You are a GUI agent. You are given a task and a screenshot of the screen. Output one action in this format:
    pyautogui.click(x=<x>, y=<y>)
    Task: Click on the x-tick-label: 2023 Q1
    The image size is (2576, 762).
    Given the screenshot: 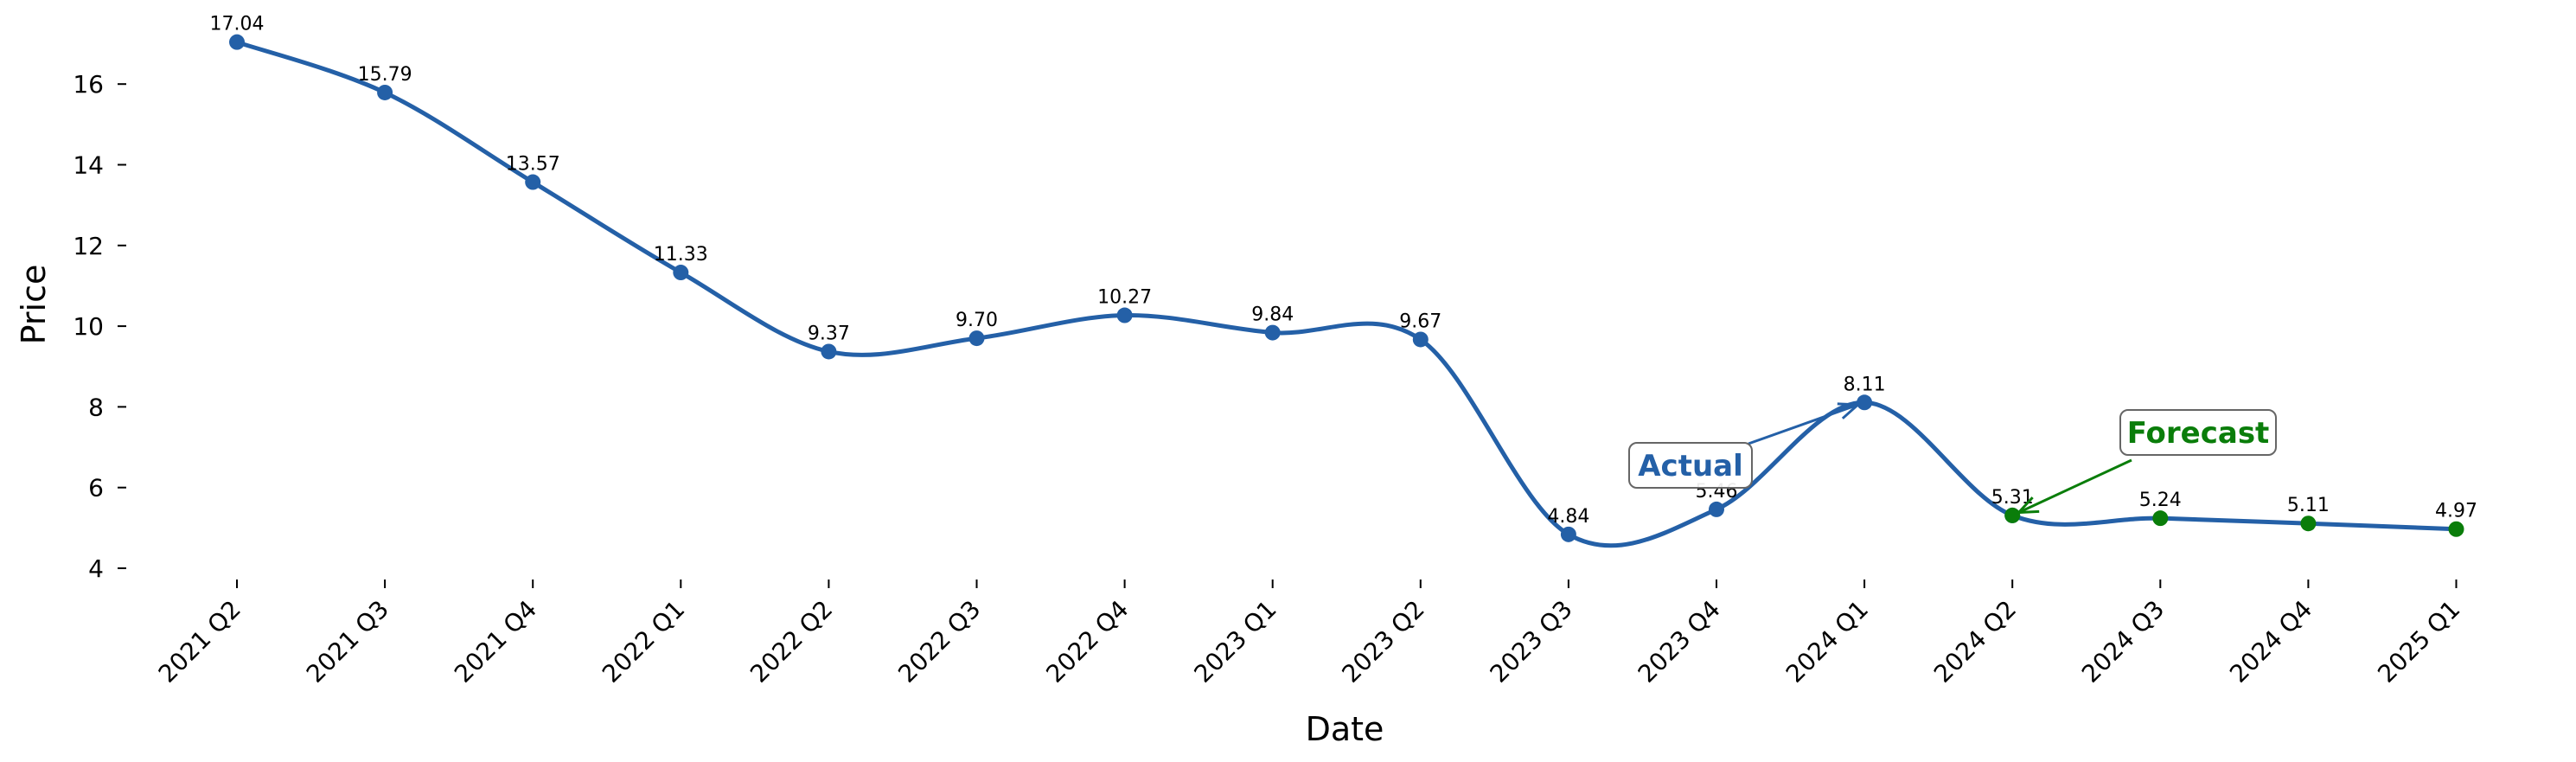 What is the action you would take?
    pyautogui.click(x=1235, y=641)
    